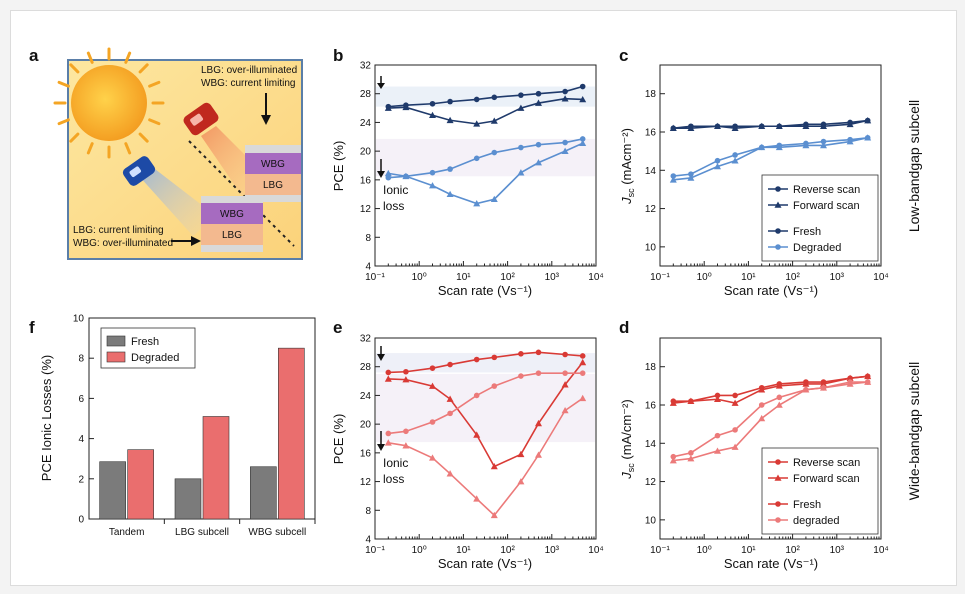  I want to click on y-tick-label: 14, so click(651, 171).